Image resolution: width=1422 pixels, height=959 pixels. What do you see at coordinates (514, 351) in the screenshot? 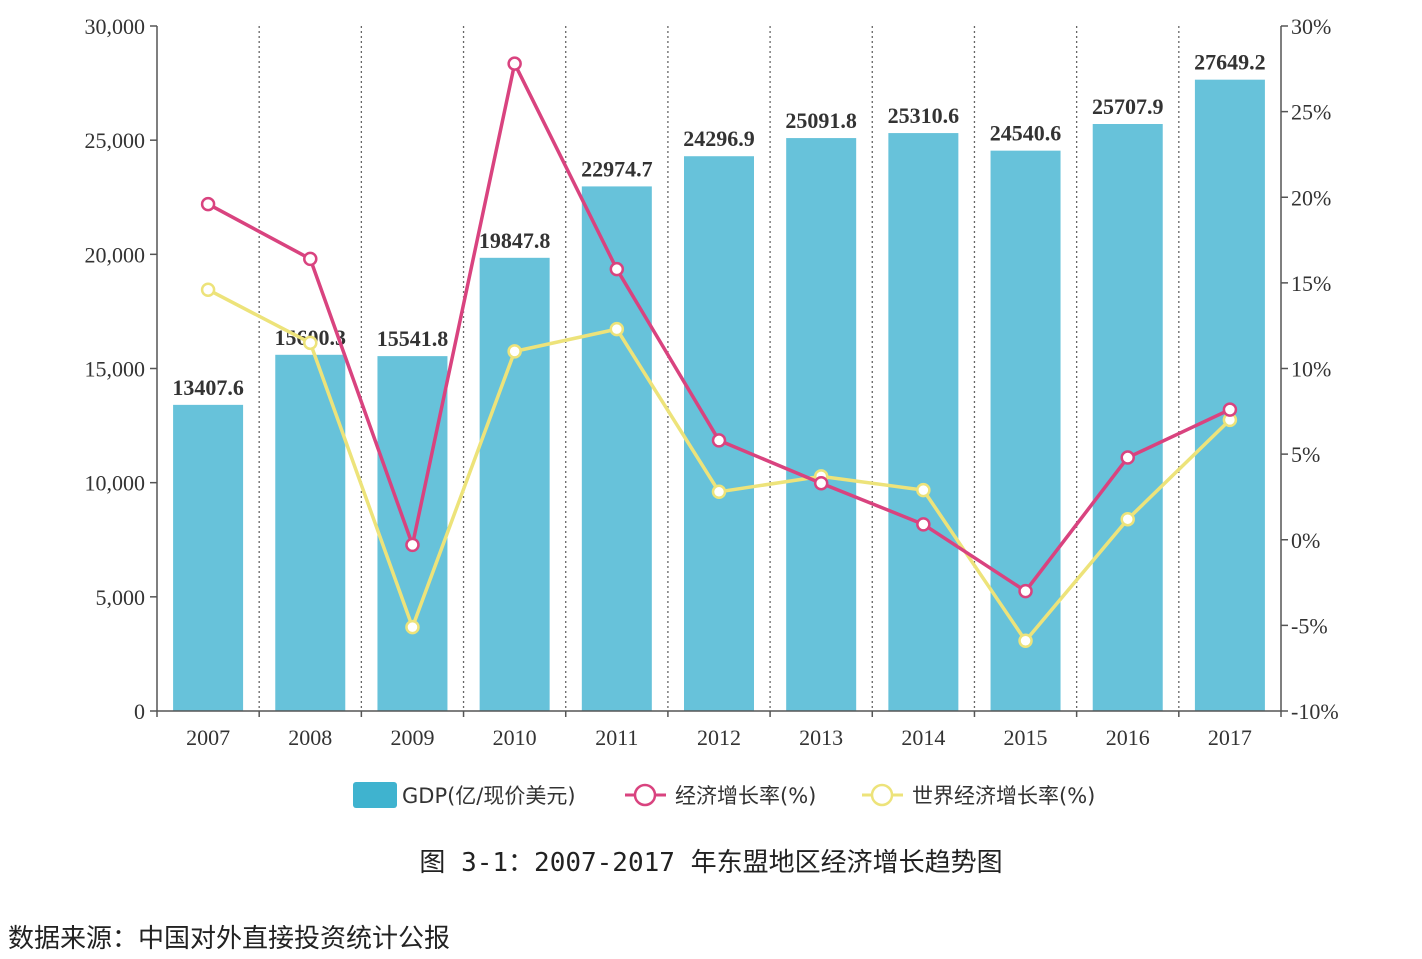
I see `world-growth-point-2010` at bounding box center [514, 351].